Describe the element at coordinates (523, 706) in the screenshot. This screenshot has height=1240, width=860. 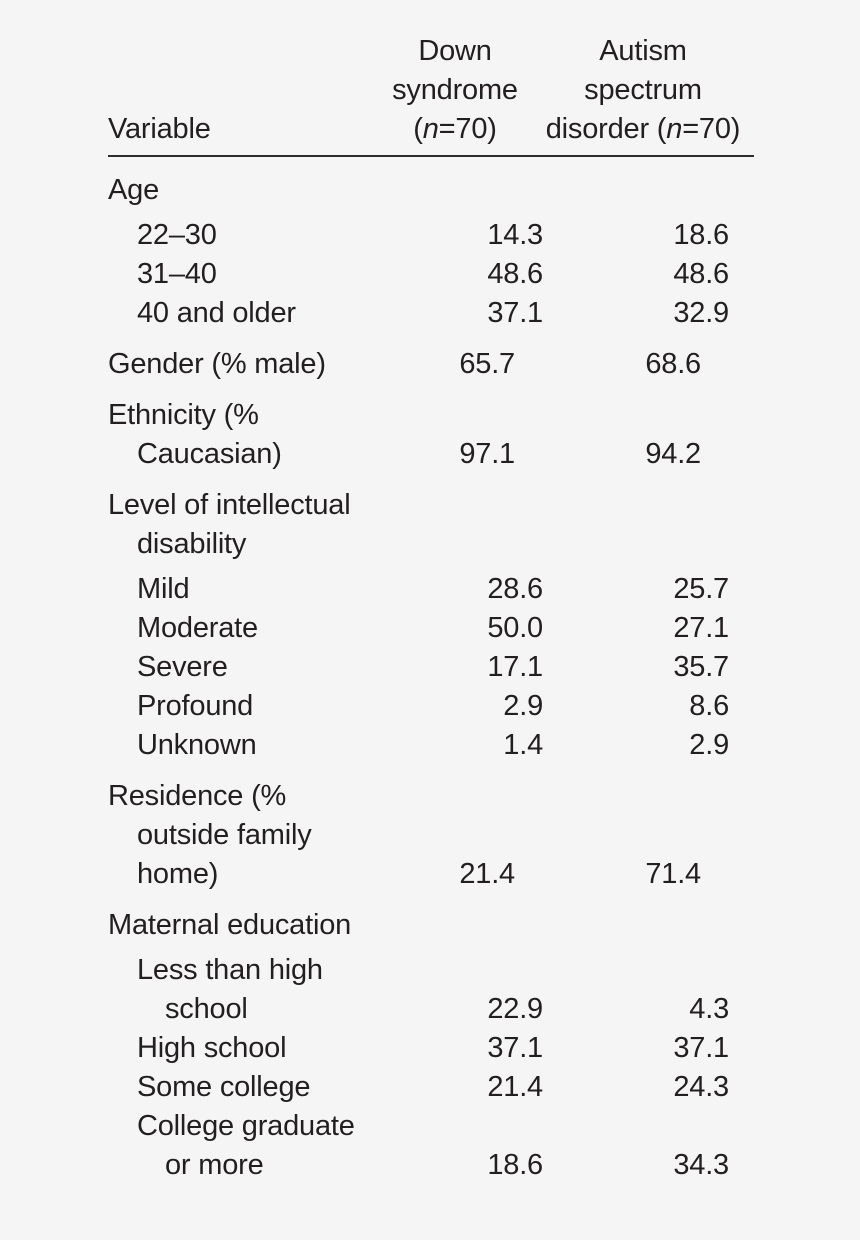
I see `down-syndrome-value: 2.9` at that location.